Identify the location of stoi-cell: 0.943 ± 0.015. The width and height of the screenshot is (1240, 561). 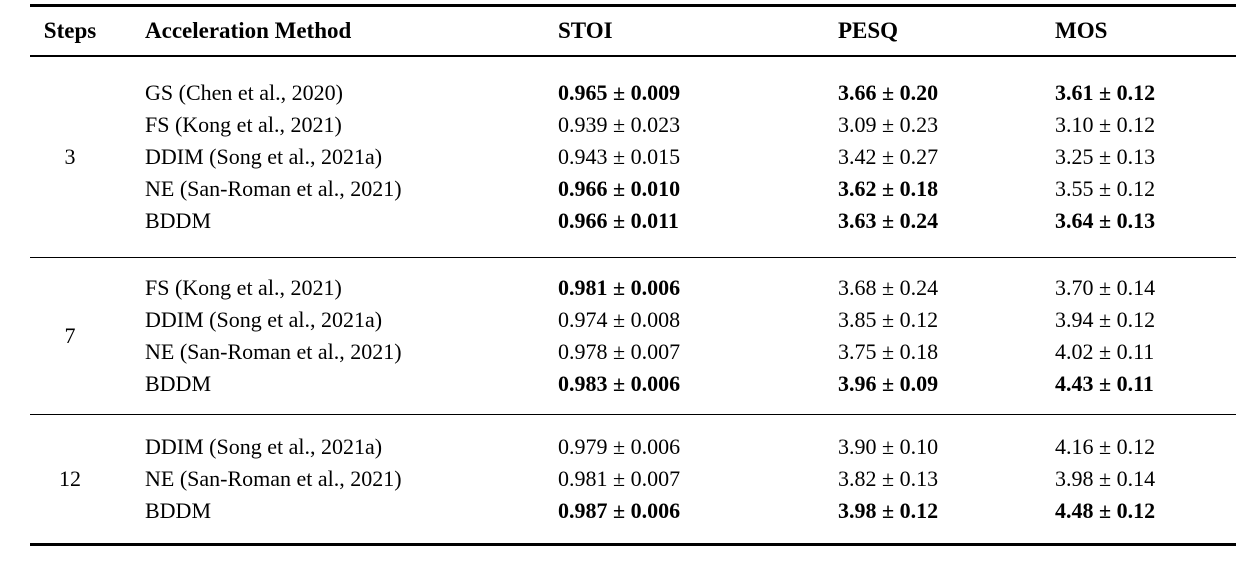
(619, 156).